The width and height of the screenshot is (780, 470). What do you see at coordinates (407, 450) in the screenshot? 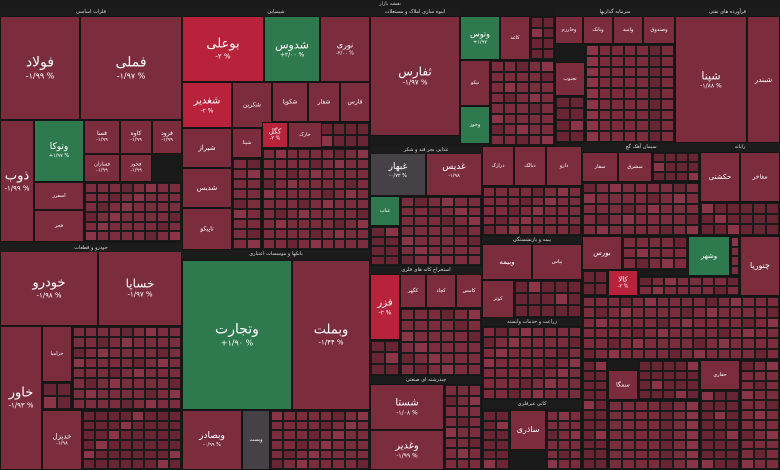
I see `stock-tile-vghadir: وغدیر -۱/۹۹ %` at bounding box center [407, 450].